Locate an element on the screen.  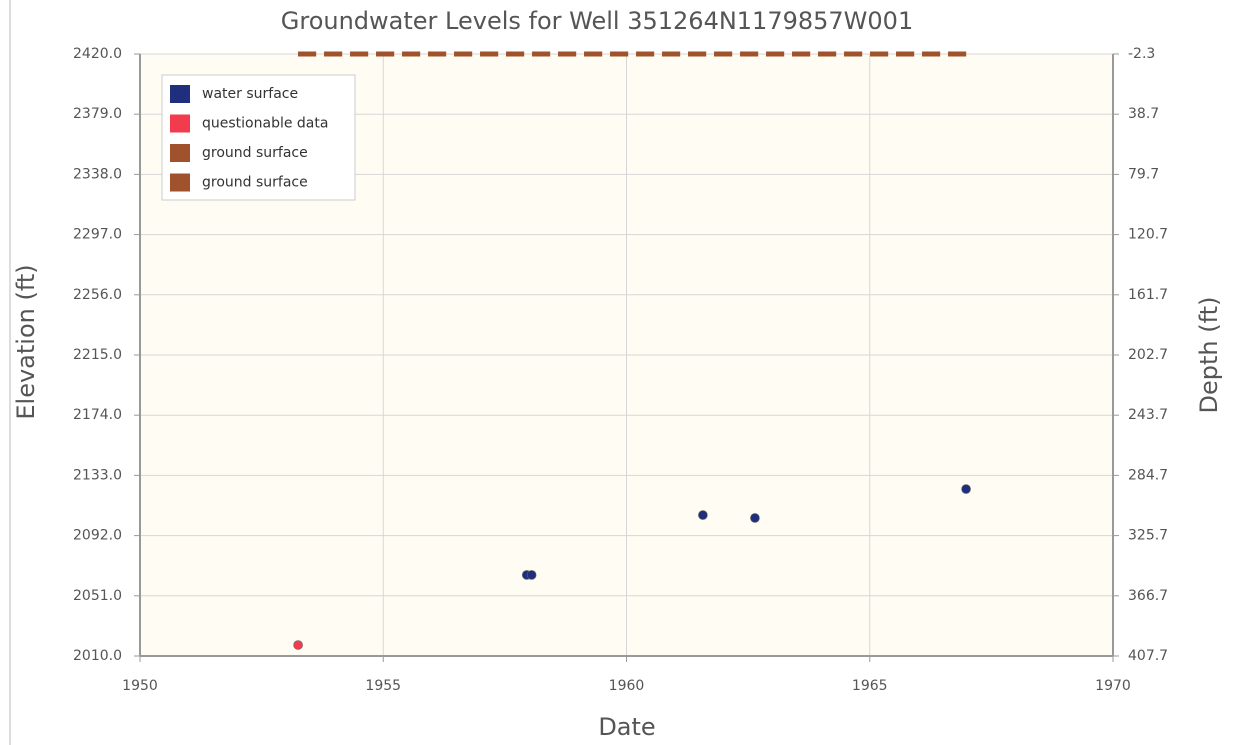
y2-tick-label: -2.3 is located at coordinates (1141, 54).